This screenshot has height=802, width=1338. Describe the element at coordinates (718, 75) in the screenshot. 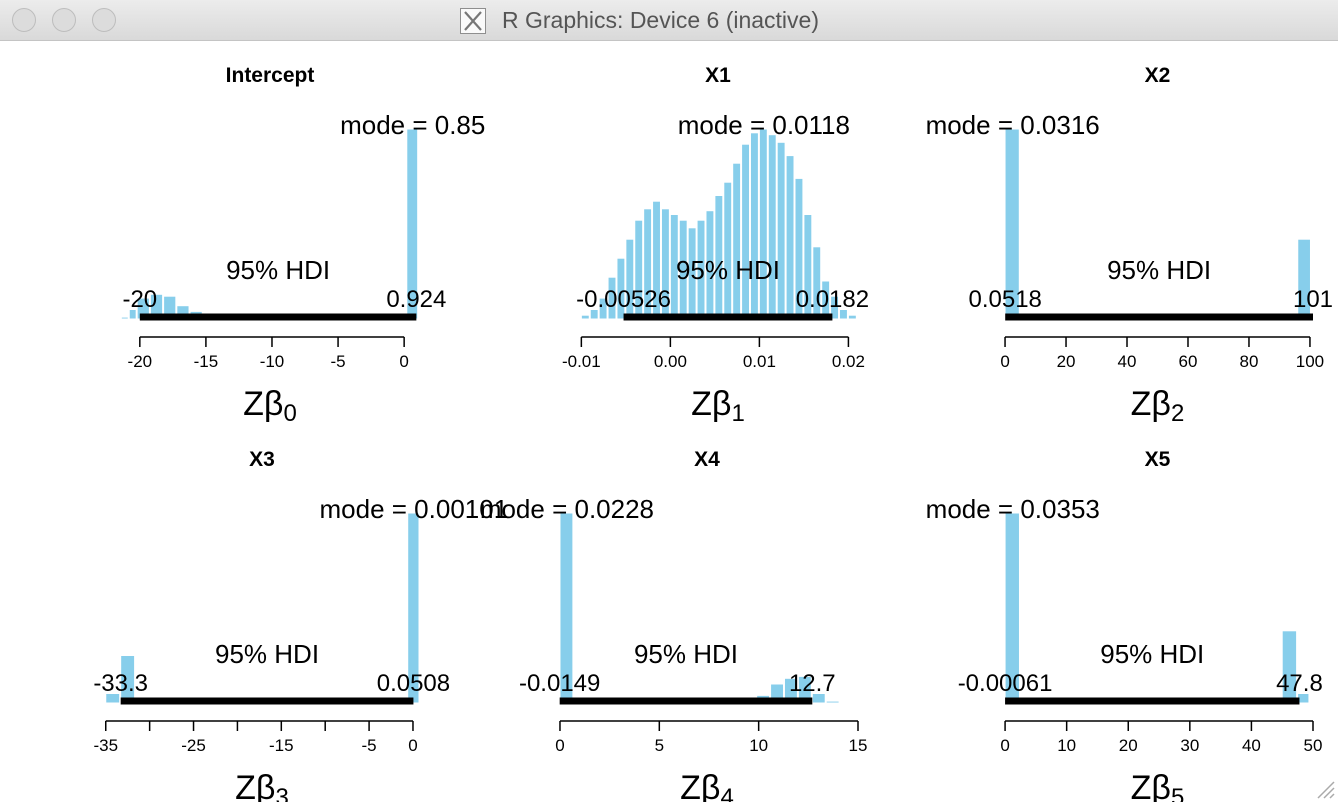

I see `panel-title: X1` at that location.